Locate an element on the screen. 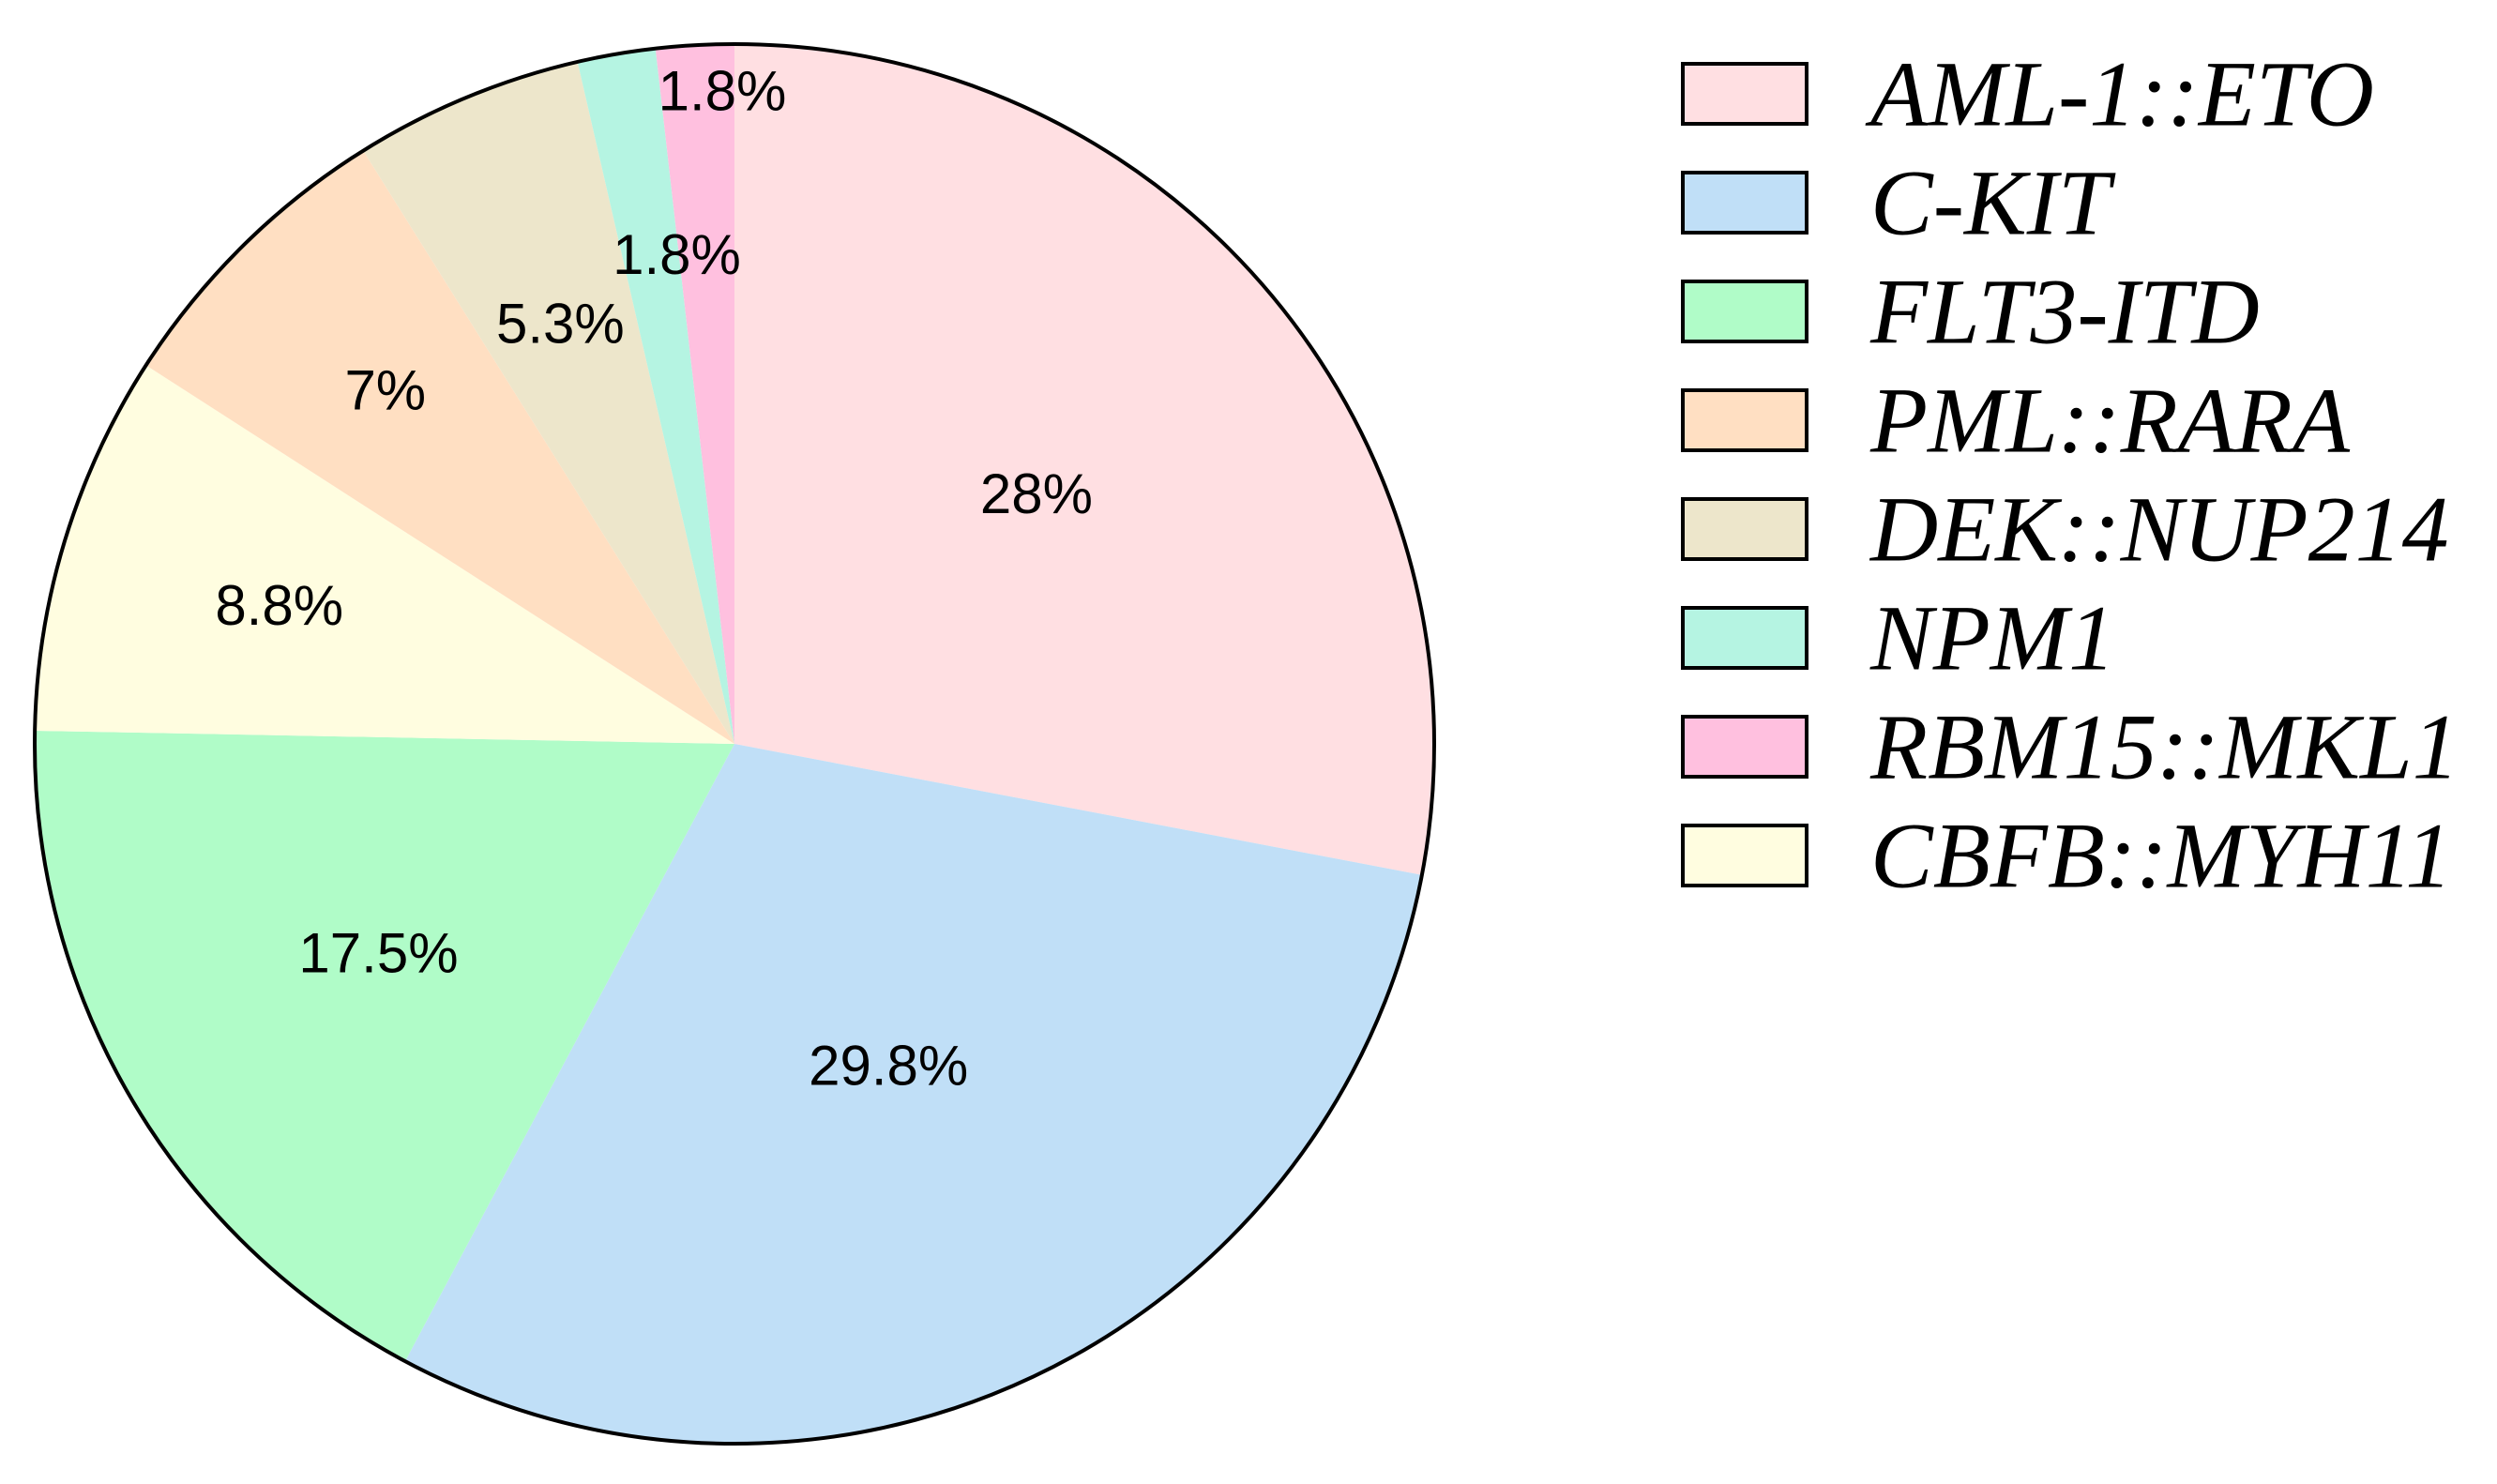 The height and width of the screenshot is (1484, 2497). legend-item-pml-rara: PML::RARA is located at coordinates (2016, 421).